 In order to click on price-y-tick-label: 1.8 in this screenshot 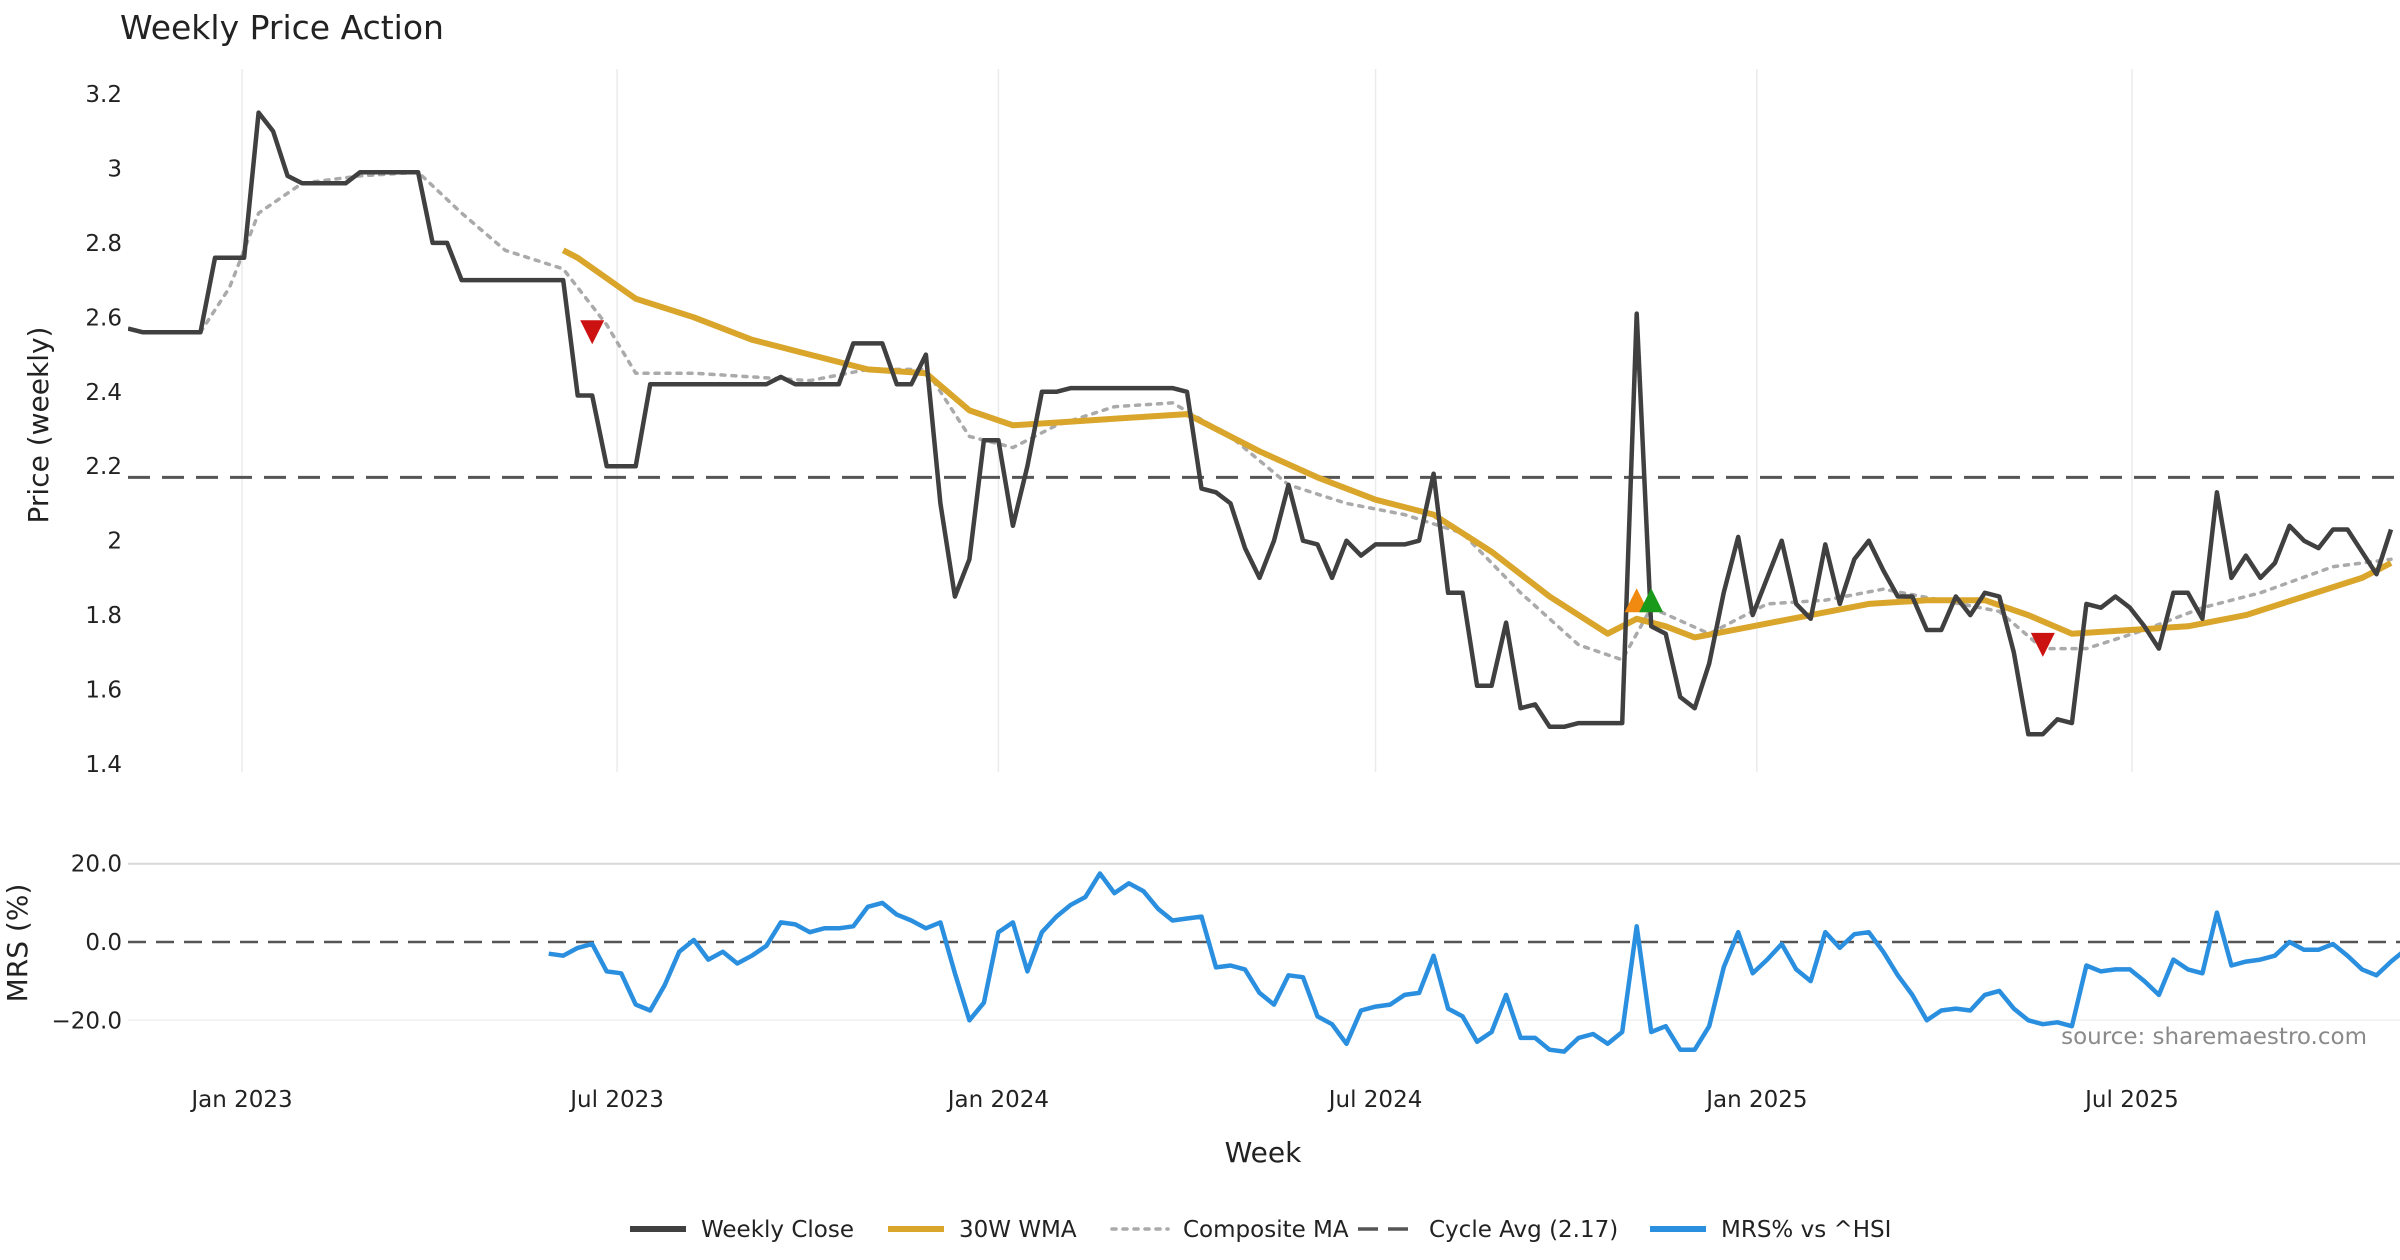, I will do `click(103, 616)`.